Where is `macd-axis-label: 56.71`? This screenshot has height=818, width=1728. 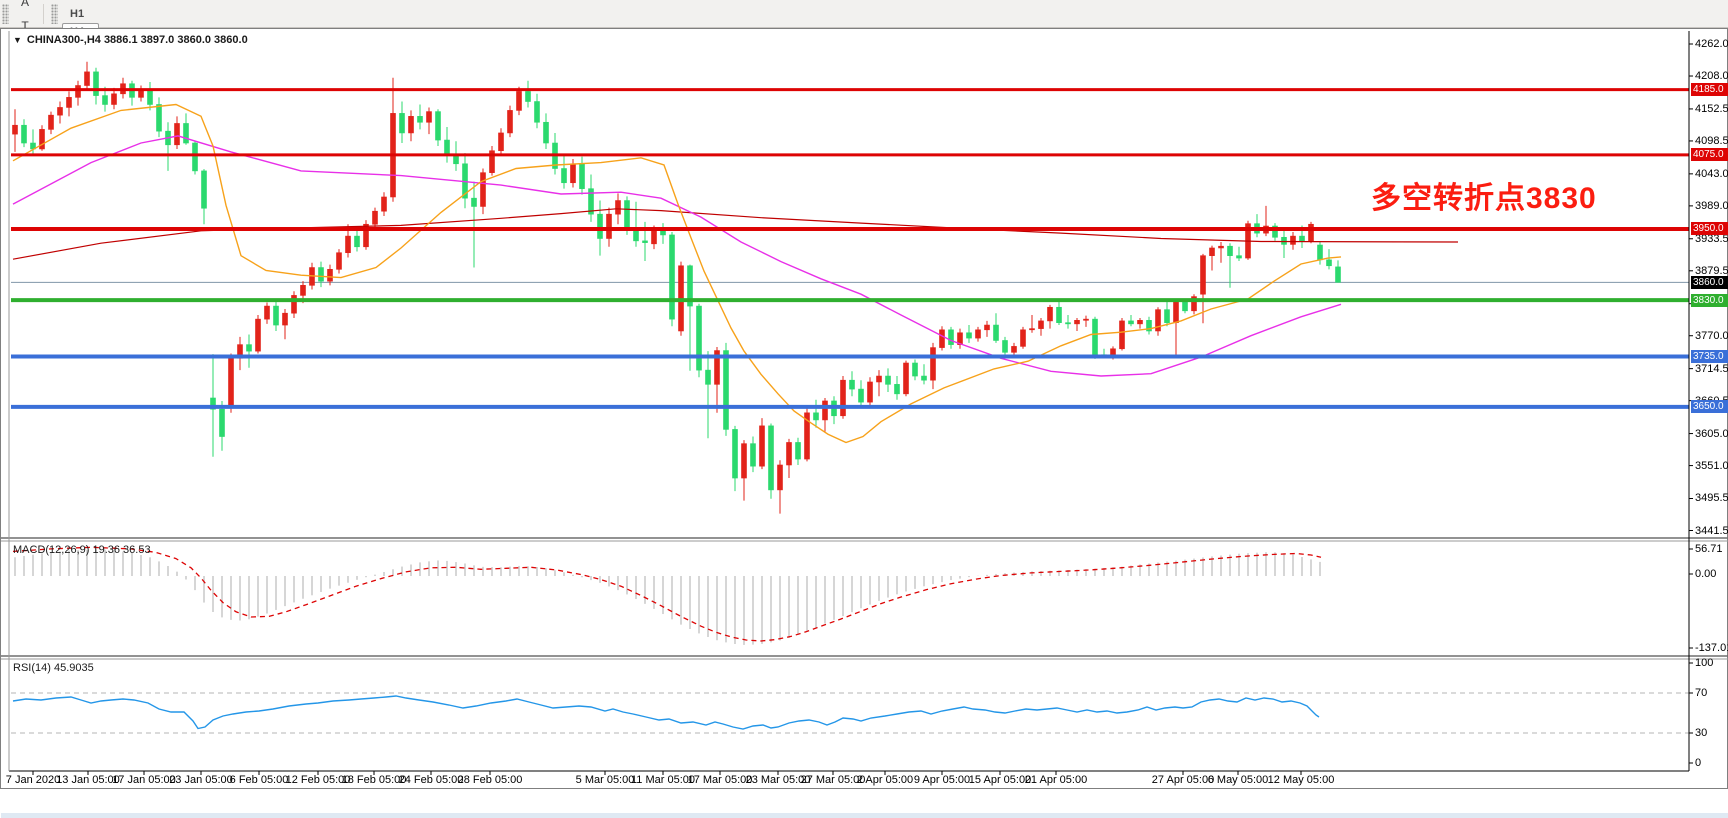 macd-axis-label: 56.71 is located at coordinates (1709, 549).